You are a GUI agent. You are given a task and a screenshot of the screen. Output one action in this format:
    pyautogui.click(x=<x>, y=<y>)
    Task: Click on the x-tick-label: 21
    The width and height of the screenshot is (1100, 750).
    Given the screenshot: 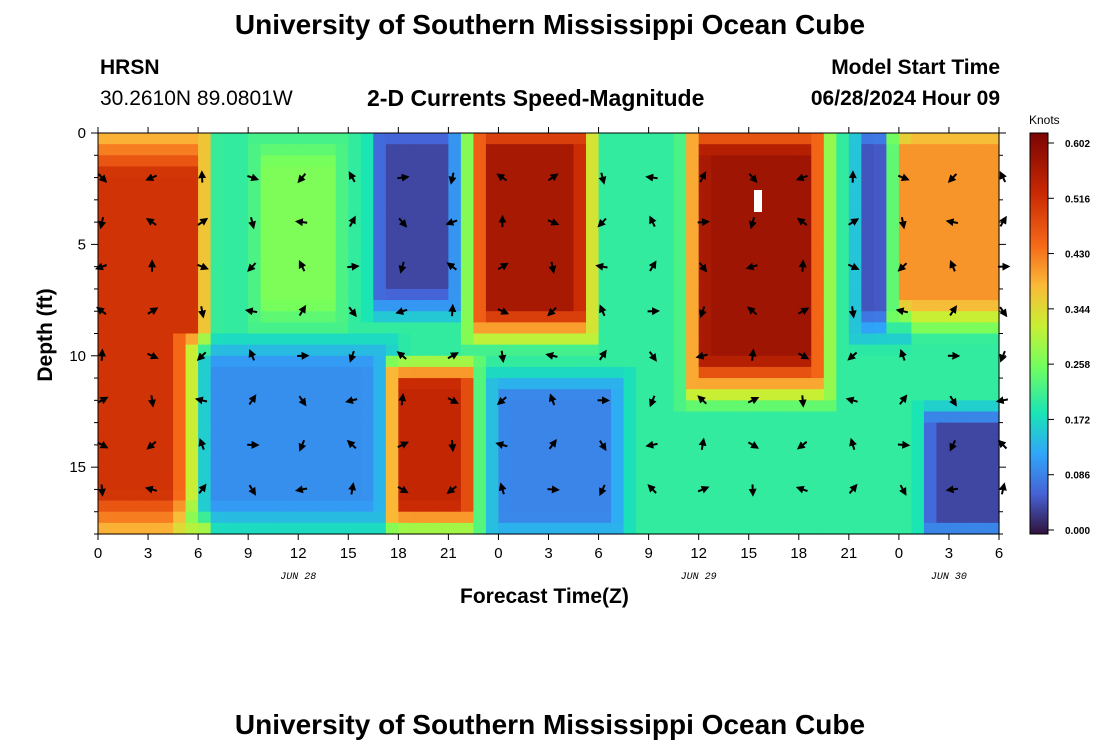 What is the action you would take?
    pyautogui.click(x=448, y=553)
    